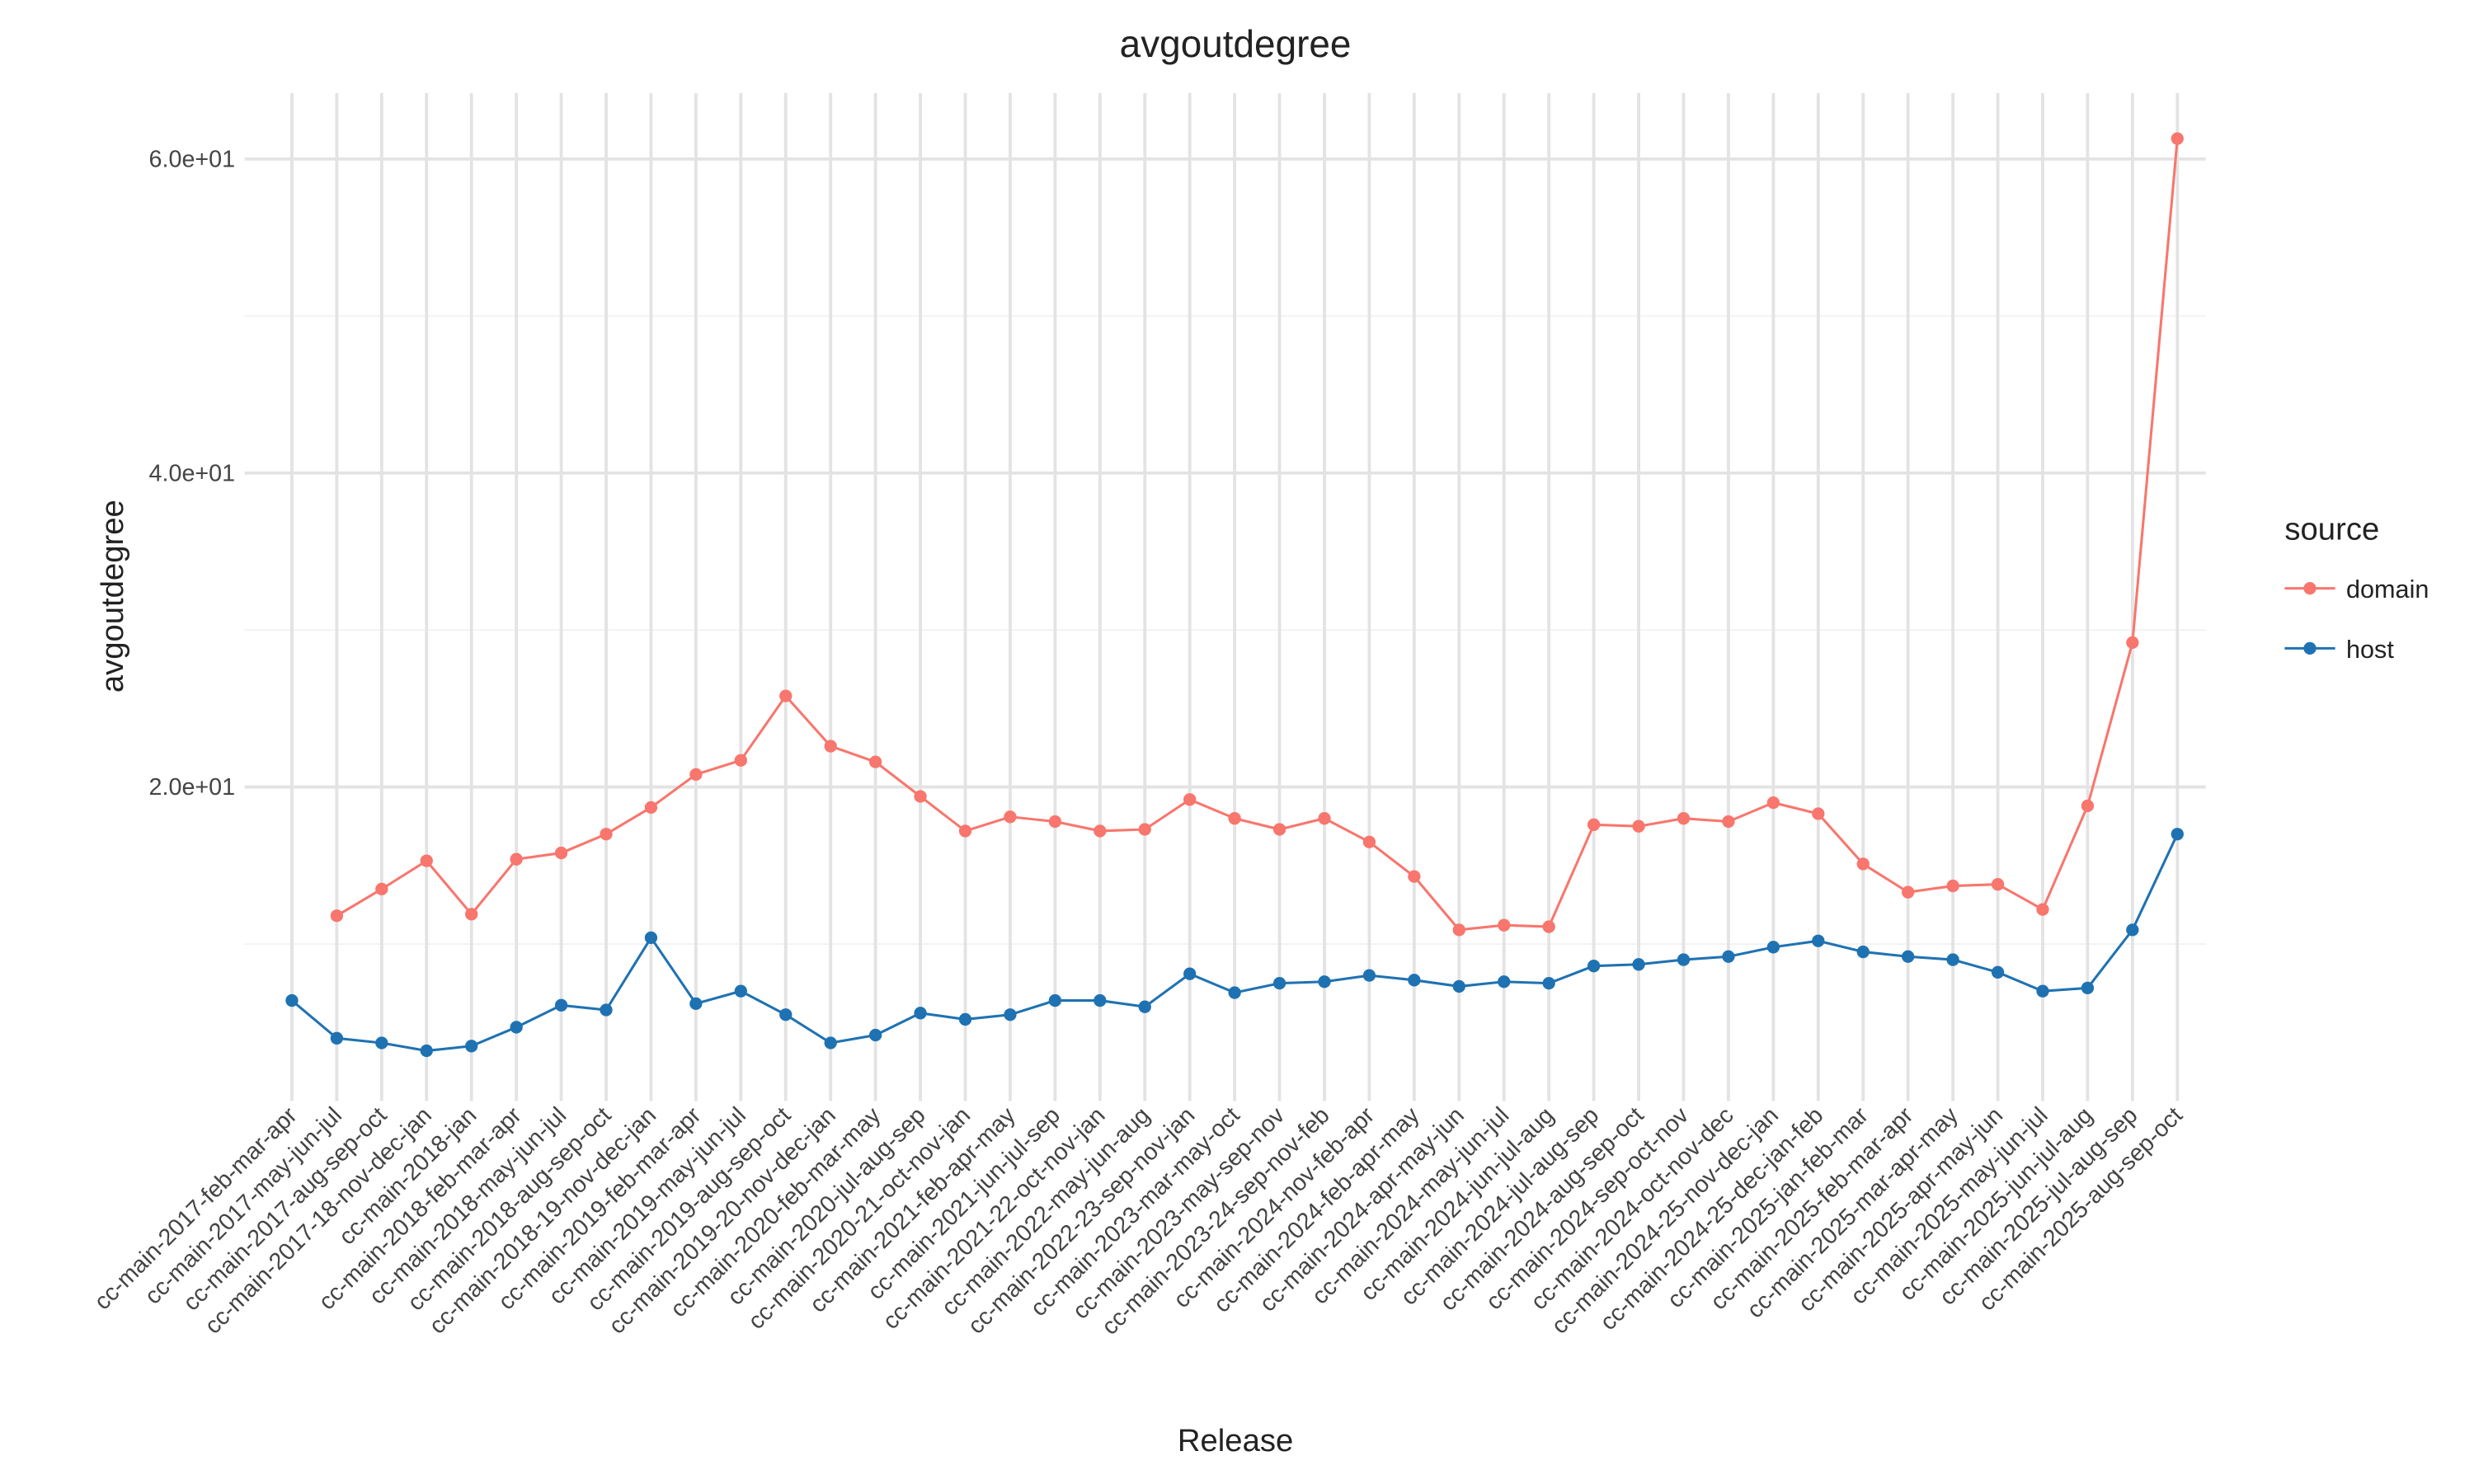 The height and width of the screenshot is (1484, 2474). I want to click on y-tick-label: 4.0e+01, so click(192, 473).